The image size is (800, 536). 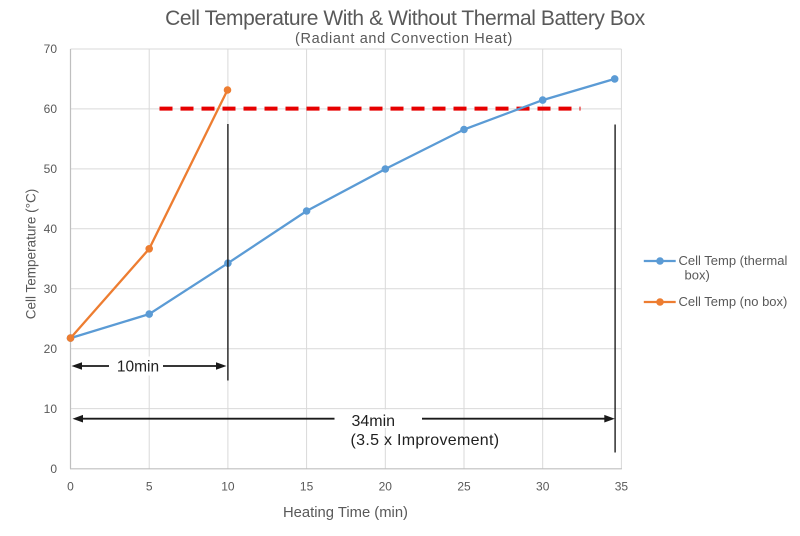 What do you see at coordinates (374, 421) in the screenshot?
I see `svg-text: 34min` at bounding box center [374, 421].